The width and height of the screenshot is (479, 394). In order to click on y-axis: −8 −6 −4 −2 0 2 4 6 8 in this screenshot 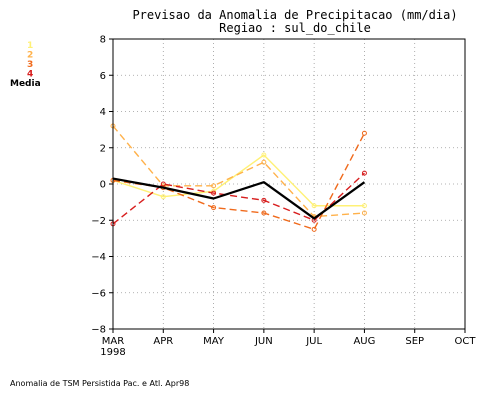, I will do `click(102, 185)`.